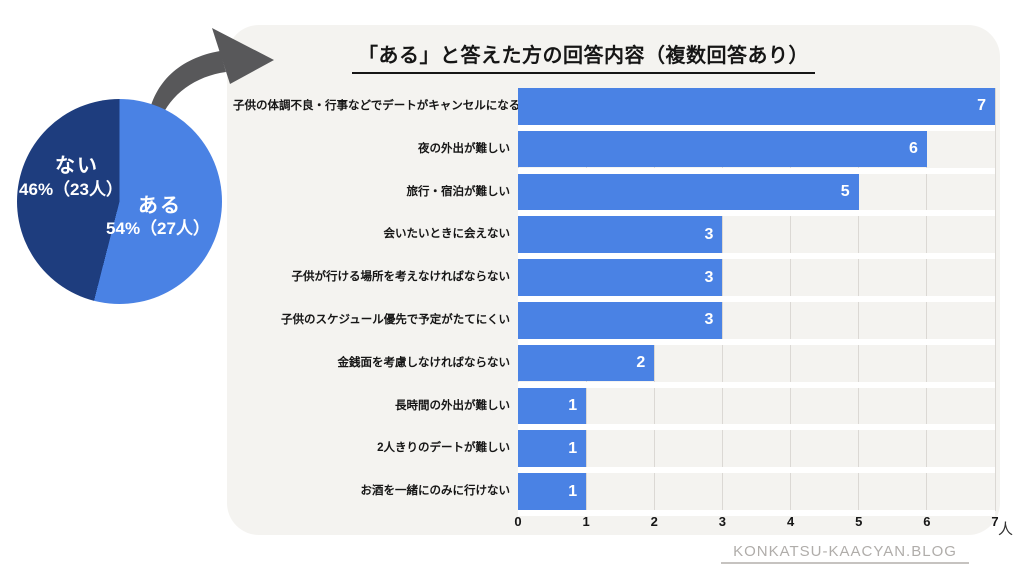  What do you see at coordinates (654, 521) in the screenshot?
I see `x-tick-label: 2` at bounding box center [654, 521].